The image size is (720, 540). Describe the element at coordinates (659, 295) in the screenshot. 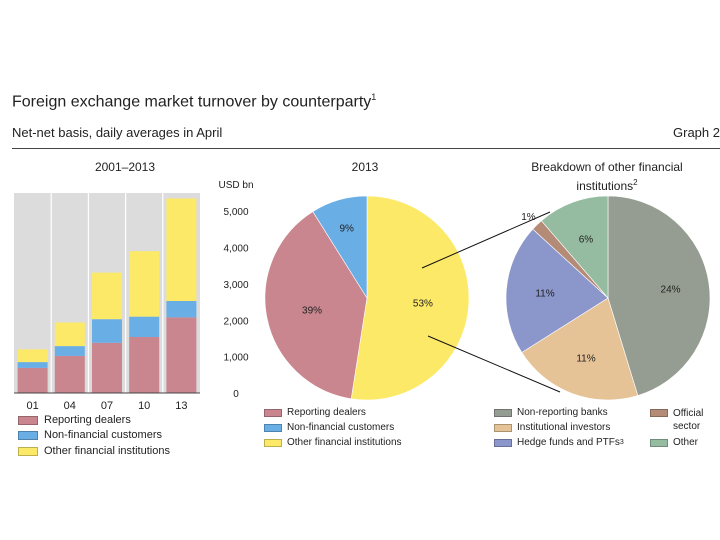

I see `pie-slice-non-reporting-banks` at that location.